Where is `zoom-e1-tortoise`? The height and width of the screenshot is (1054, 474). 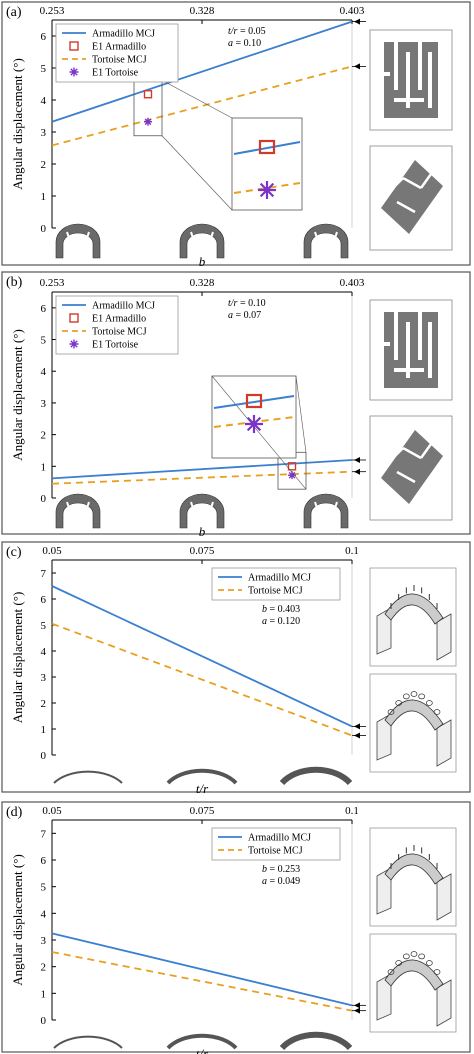
zoom-e1-tortoise is located at coordinates (267, 190).